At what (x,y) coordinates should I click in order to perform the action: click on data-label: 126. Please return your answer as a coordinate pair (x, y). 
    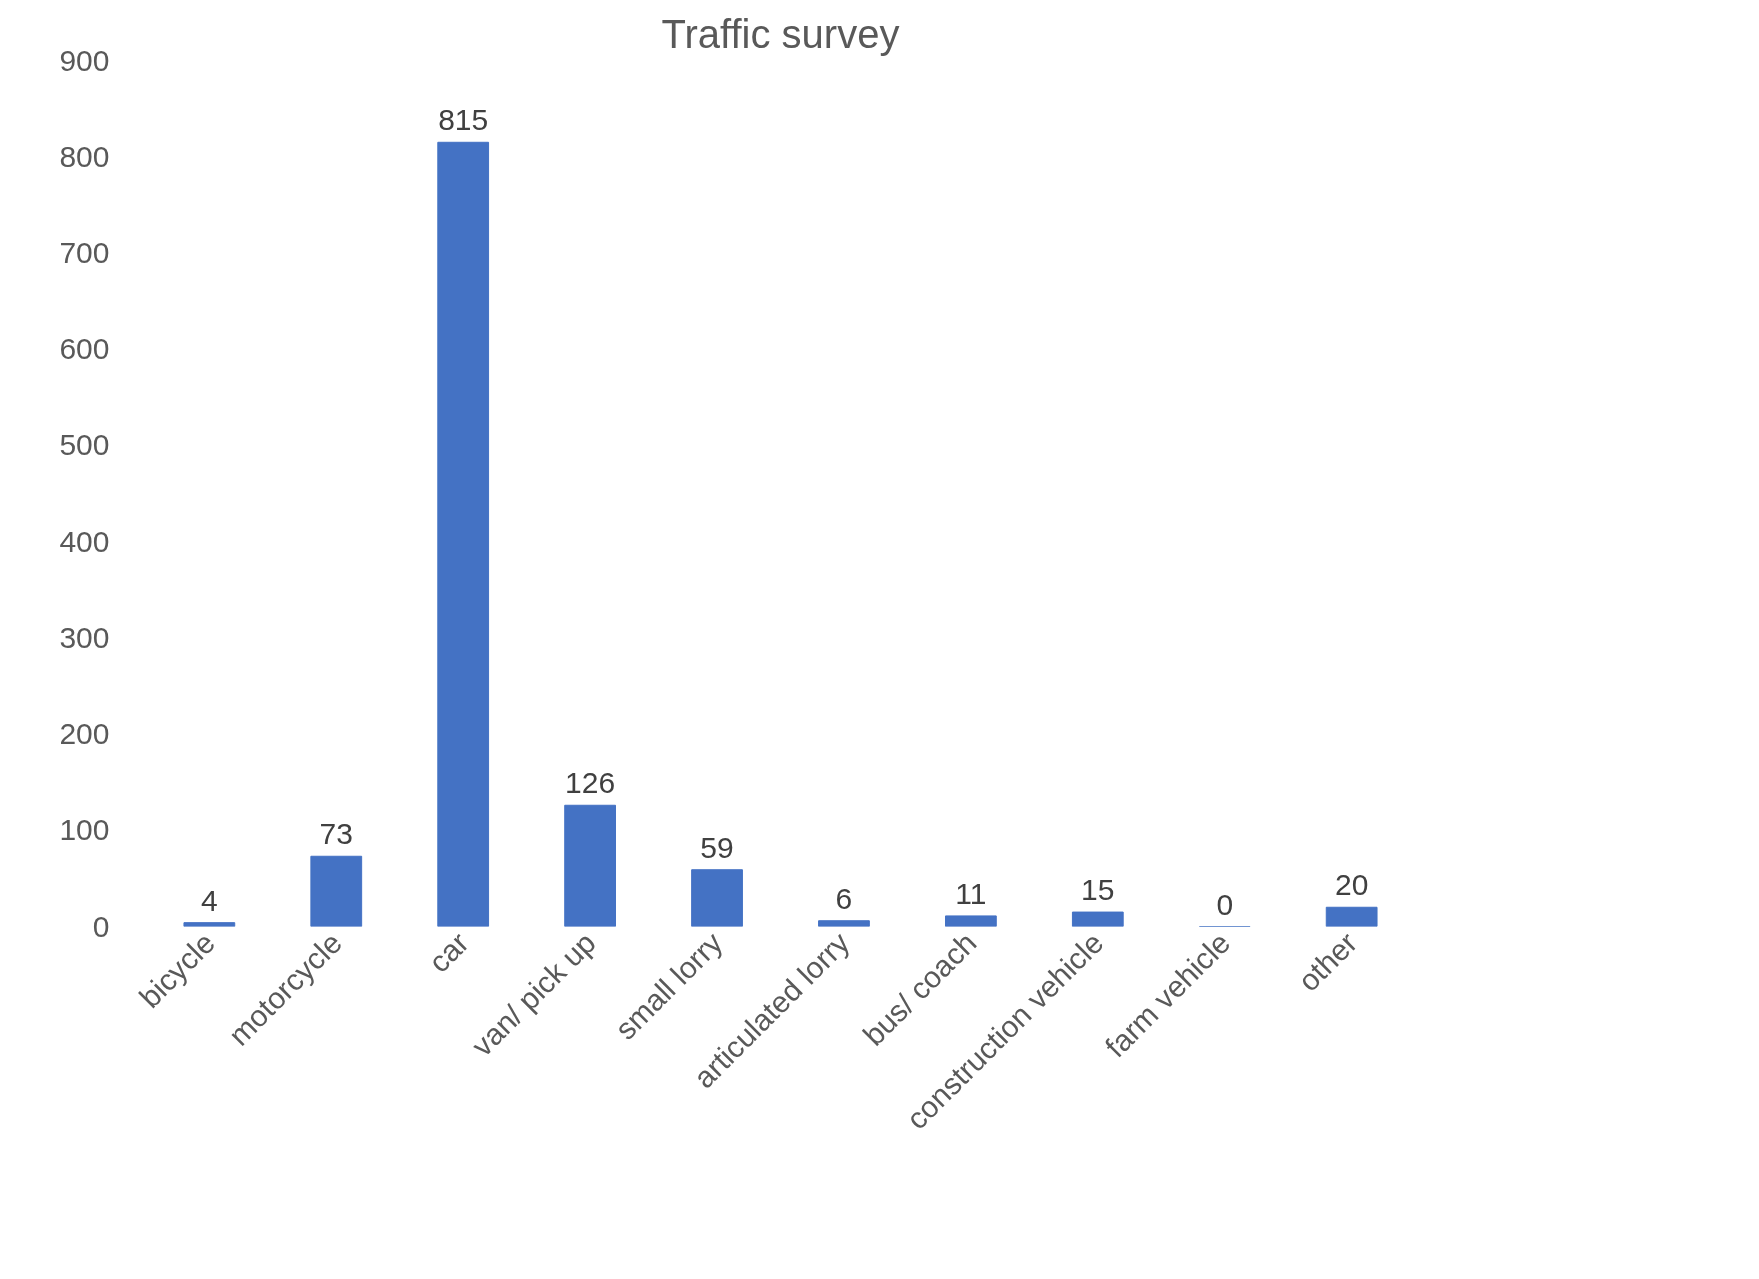
    Looking at the image, I should click on (590, 783).